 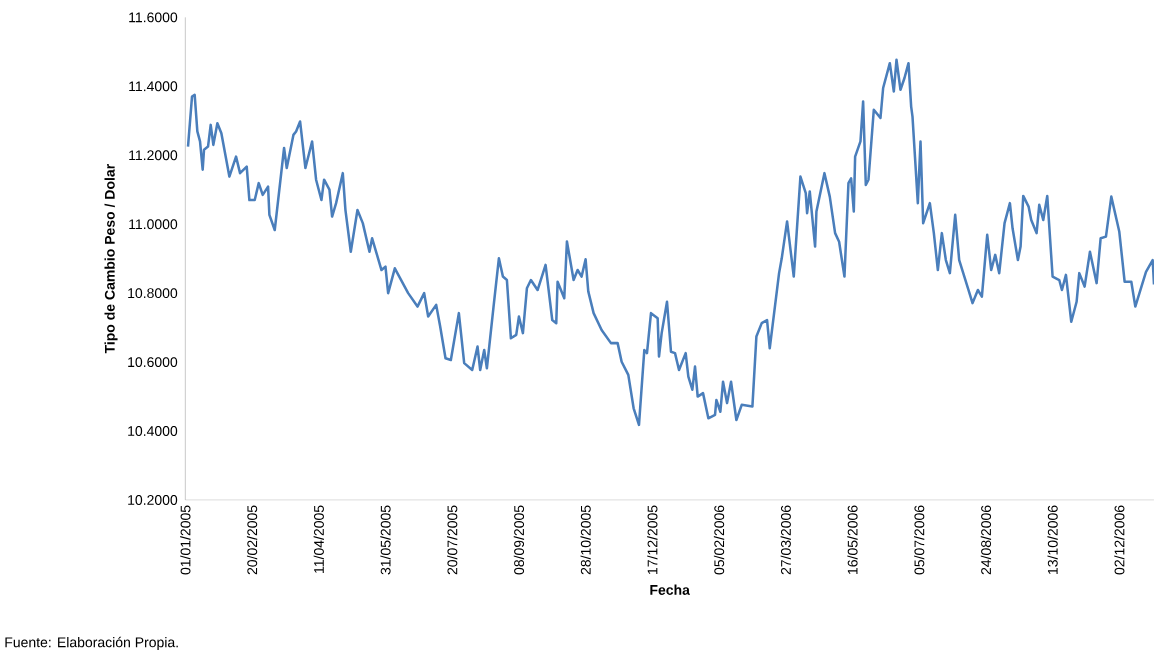 What do you see at coordinates (153, 431) in the screenshot?
I see `y-tick-label: 10.4000` at bounding box center [153, 431].